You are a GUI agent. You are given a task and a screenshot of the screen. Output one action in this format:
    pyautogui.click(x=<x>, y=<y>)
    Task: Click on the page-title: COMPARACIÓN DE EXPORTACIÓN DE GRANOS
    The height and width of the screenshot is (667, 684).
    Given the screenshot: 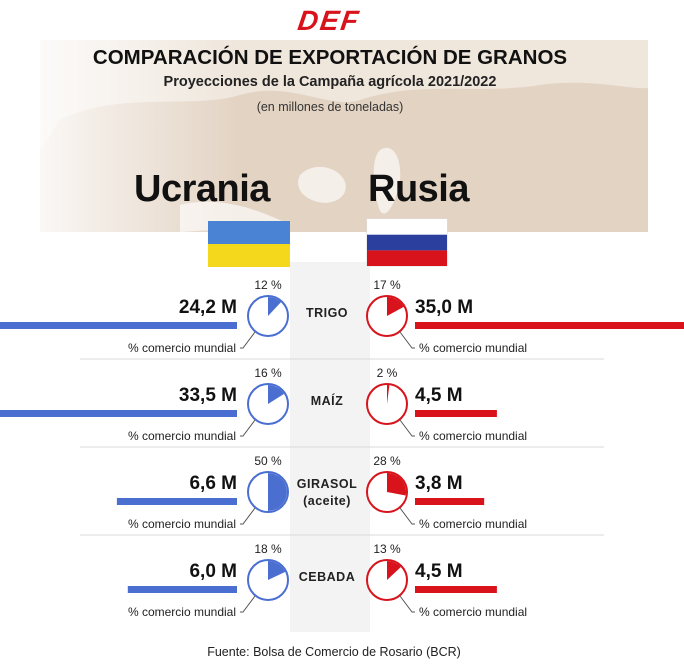 What is the action you would take?
    pyautogui.click(x=330, y=57)
    